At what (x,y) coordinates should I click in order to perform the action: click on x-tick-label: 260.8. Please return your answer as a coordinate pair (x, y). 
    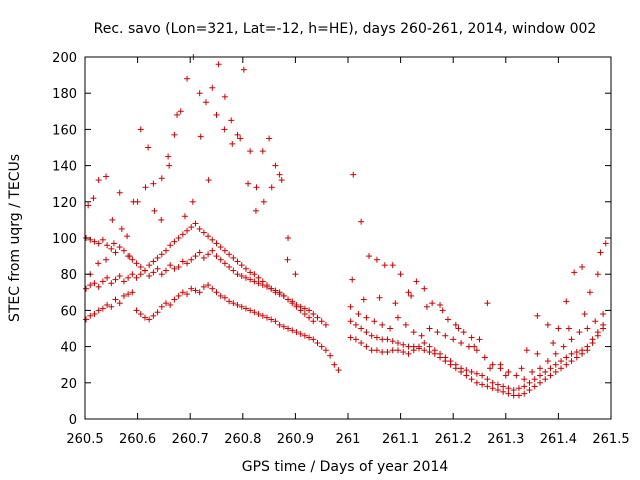
    Looking at the image, I should click on (242, 439).